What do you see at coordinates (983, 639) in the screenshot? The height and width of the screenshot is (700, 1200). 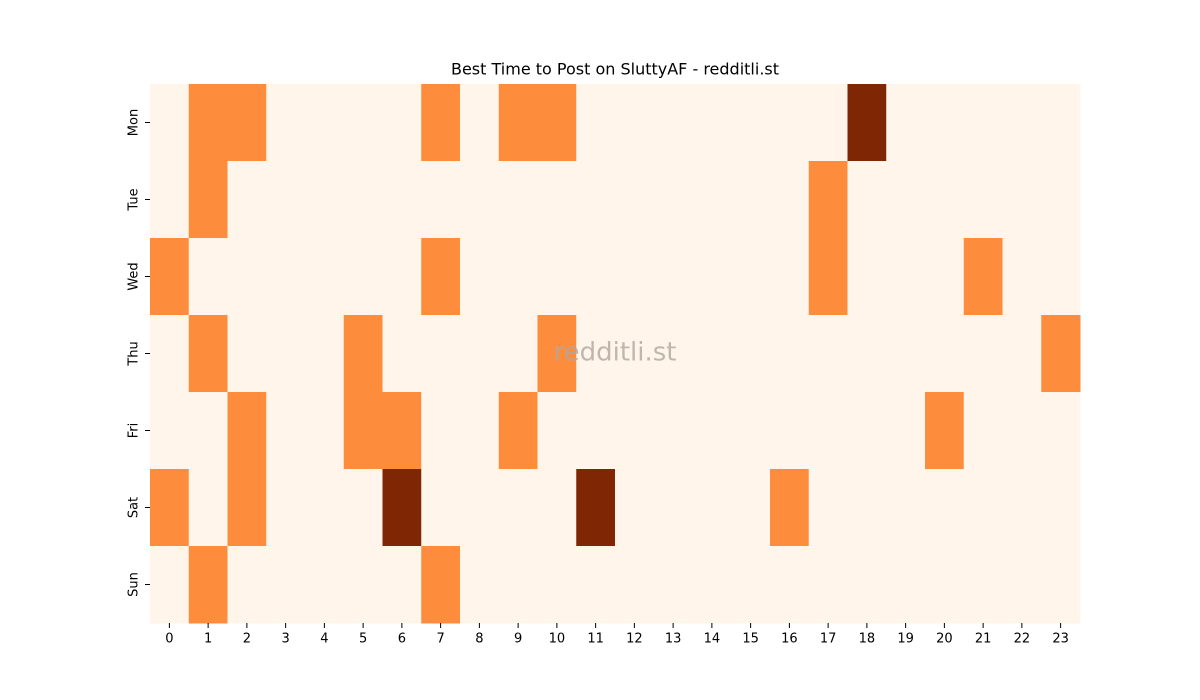 I see `x-tick-label: 21` at bounding box center [983, 639].